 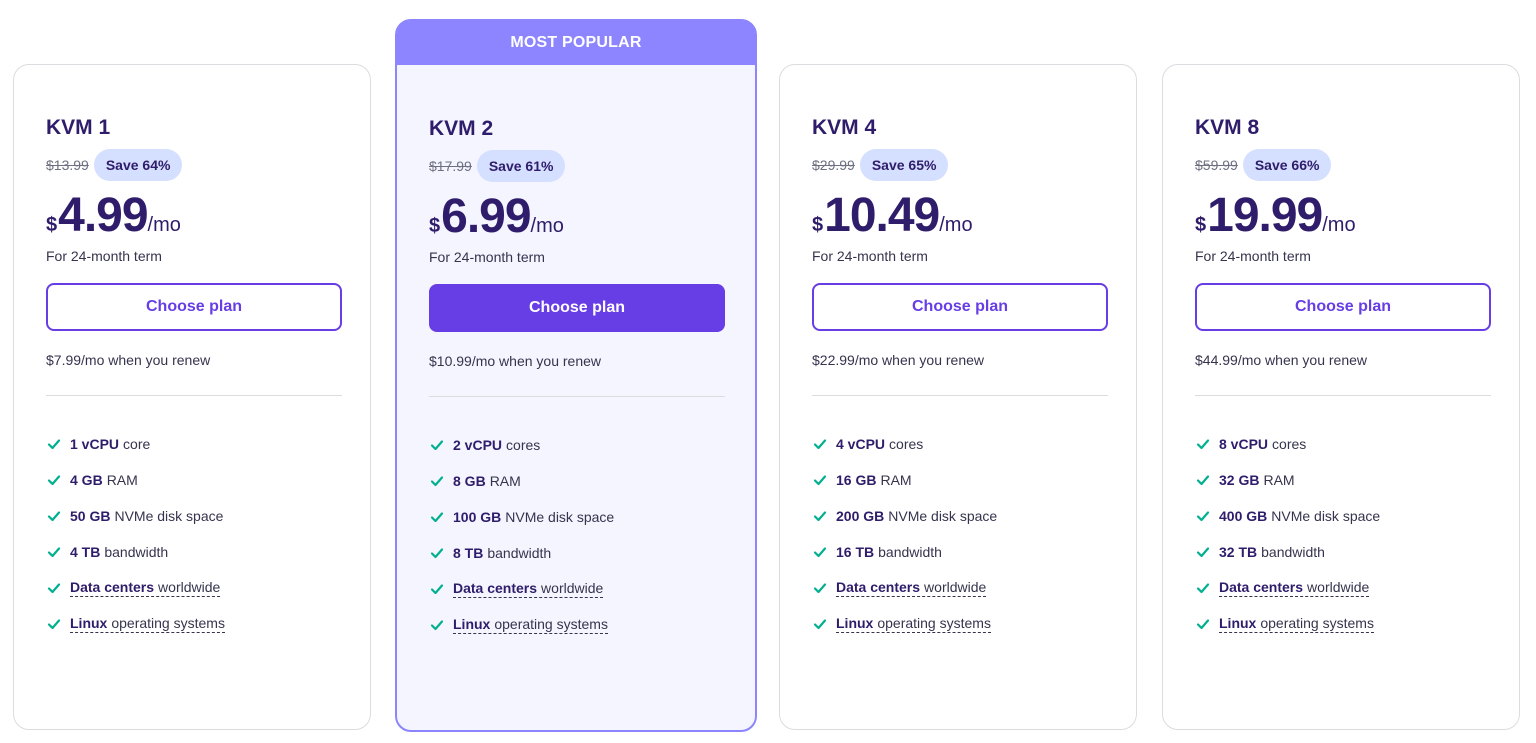 I want to click on discount-row: $59.99 Save 66%, so click(x=1341, y=165).